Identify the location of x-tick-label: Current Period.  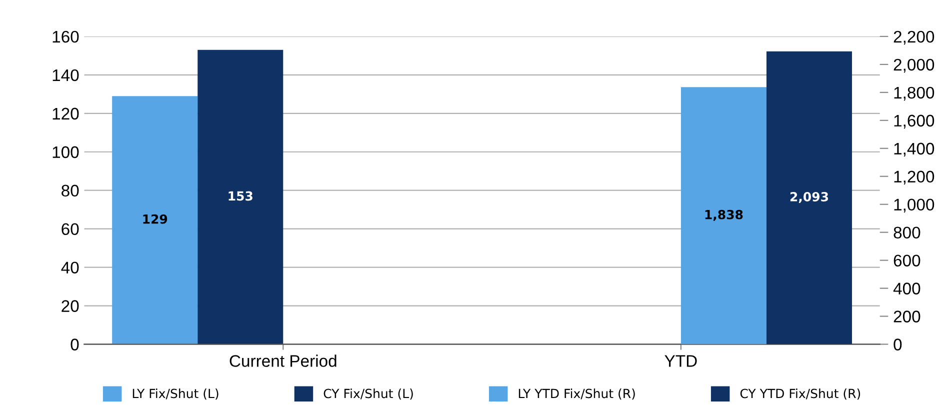
(283, 360).